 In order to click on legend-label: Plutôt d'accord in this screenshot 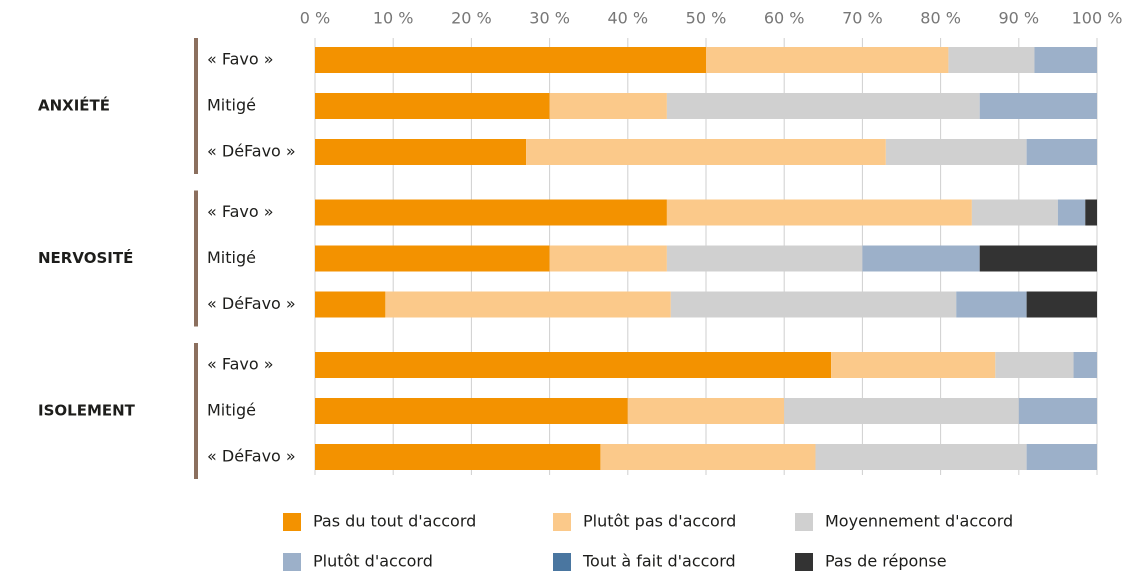, I will do `click(373, 561)`.